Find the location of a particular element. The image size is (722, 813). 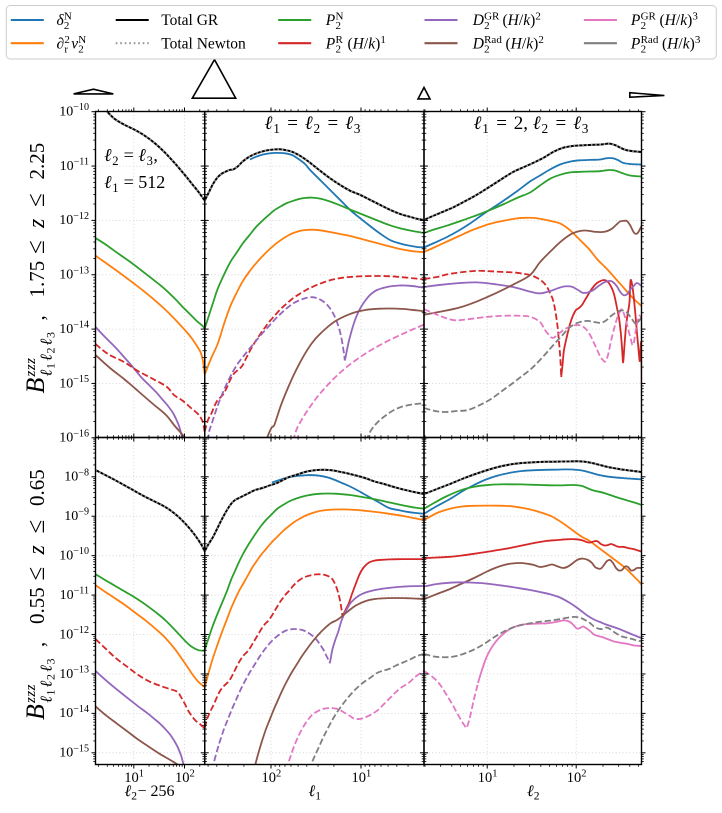

svg-text: v is located at coordinates (74, 43).